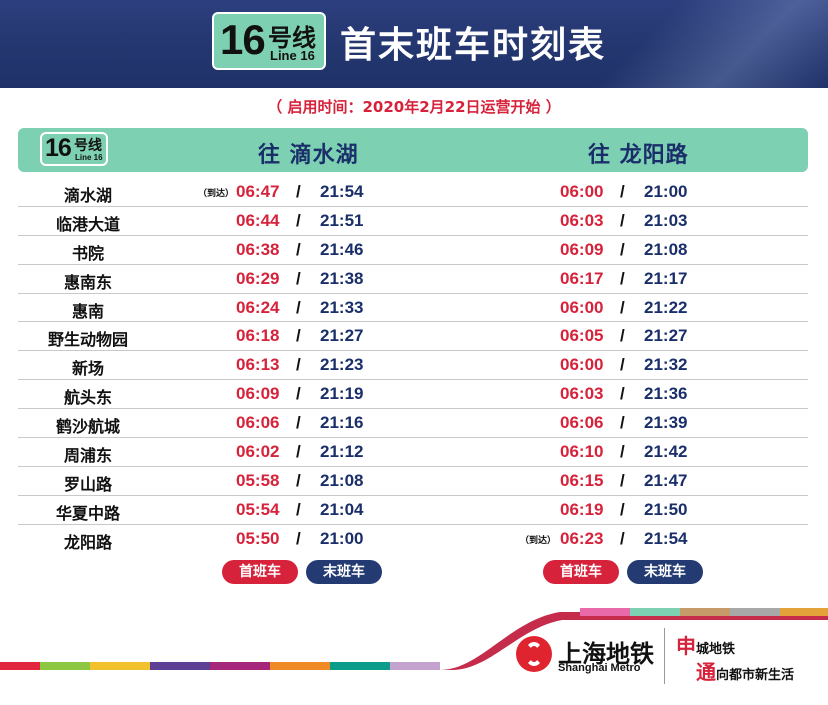 Image resolution: width=828 pixels, height=705 pixels. Describe the element at coordinates (258, 191) in the screenshot. I see `first-train-time-dishuihu: 06:47` at that location.